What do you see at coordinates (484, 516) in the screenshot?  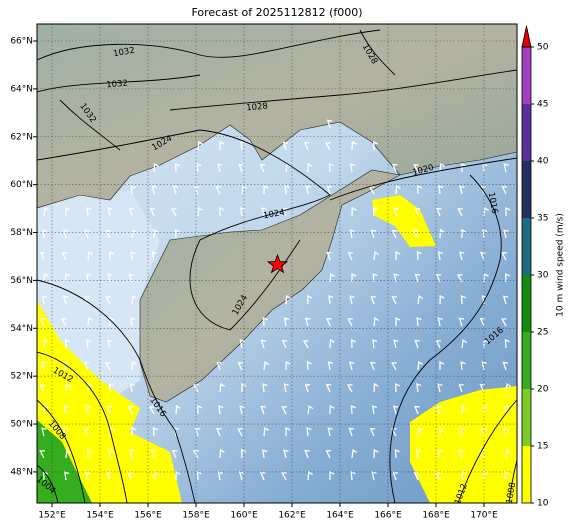 I see `lon-tick-label: 170°E` at bounding box center [484, 516].